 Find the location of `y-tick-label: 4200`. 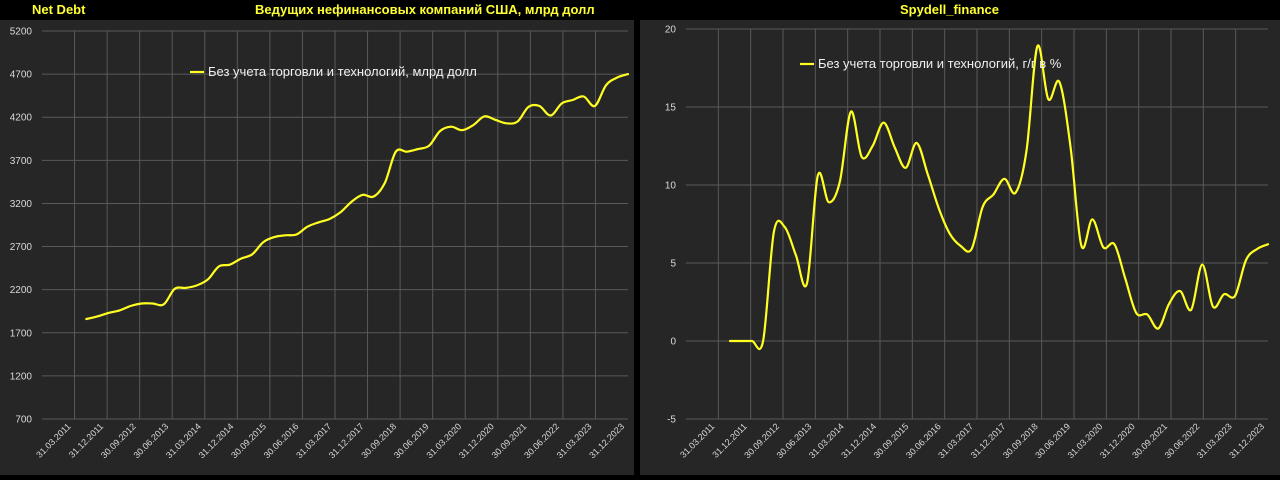

y-tick-label: 4200 is located at coordinates (21, 118).